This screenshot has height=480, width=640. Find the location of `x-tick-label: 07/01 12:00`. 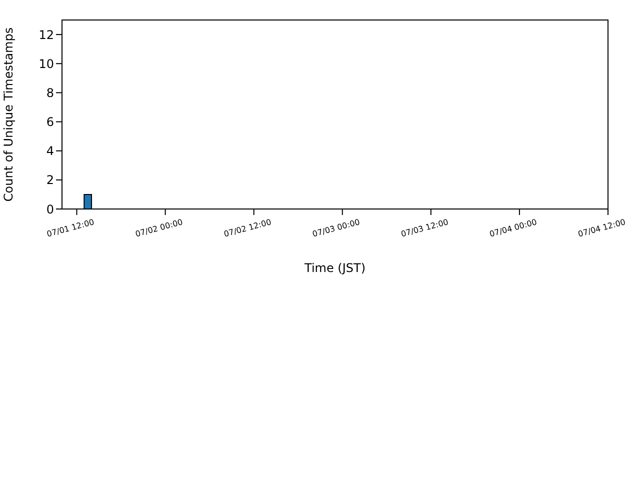

x-tick-label: 07/01 12:00 is located at coordinates (71, 228).